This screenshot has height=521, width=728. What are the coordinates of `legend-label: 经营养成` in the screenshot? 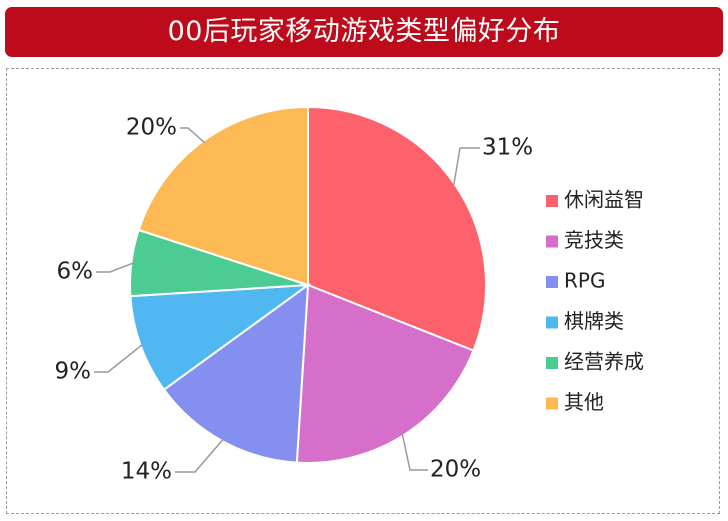 It's located at (604, 362).